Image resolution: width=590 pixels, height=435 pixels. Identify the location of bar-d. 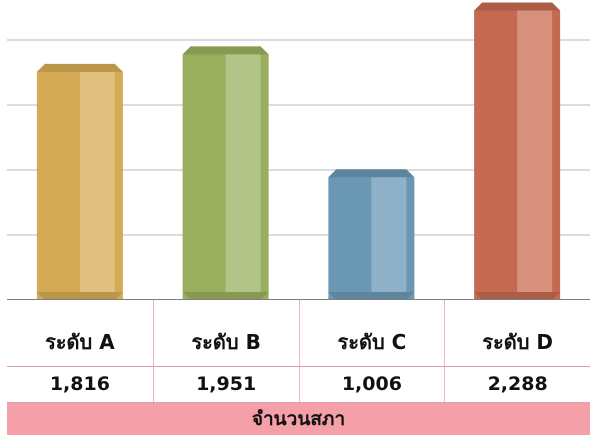
(517, 151).